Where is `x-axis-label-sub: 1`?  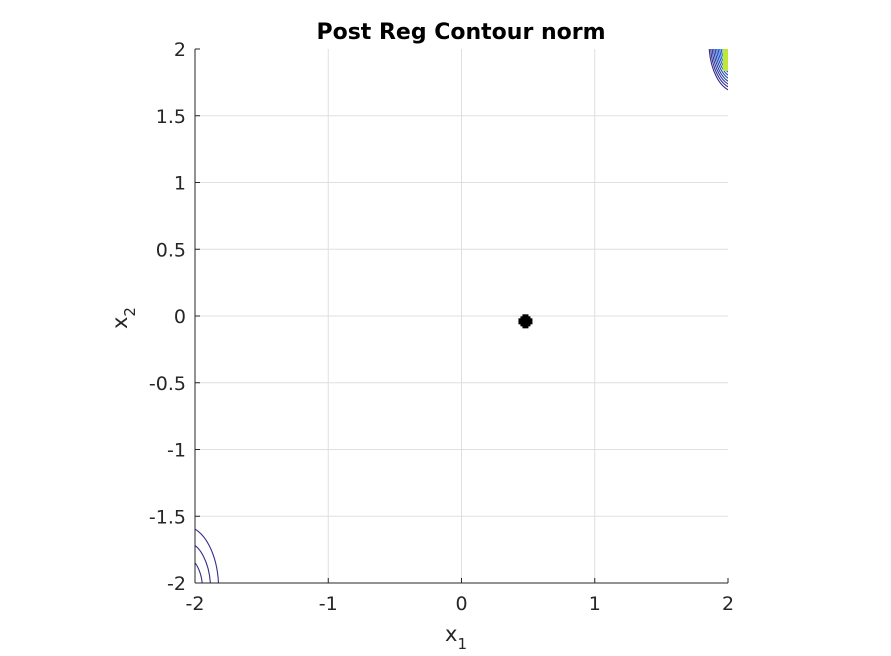 x-axis-label-sub: 1 is located at coordinates (462, 644).